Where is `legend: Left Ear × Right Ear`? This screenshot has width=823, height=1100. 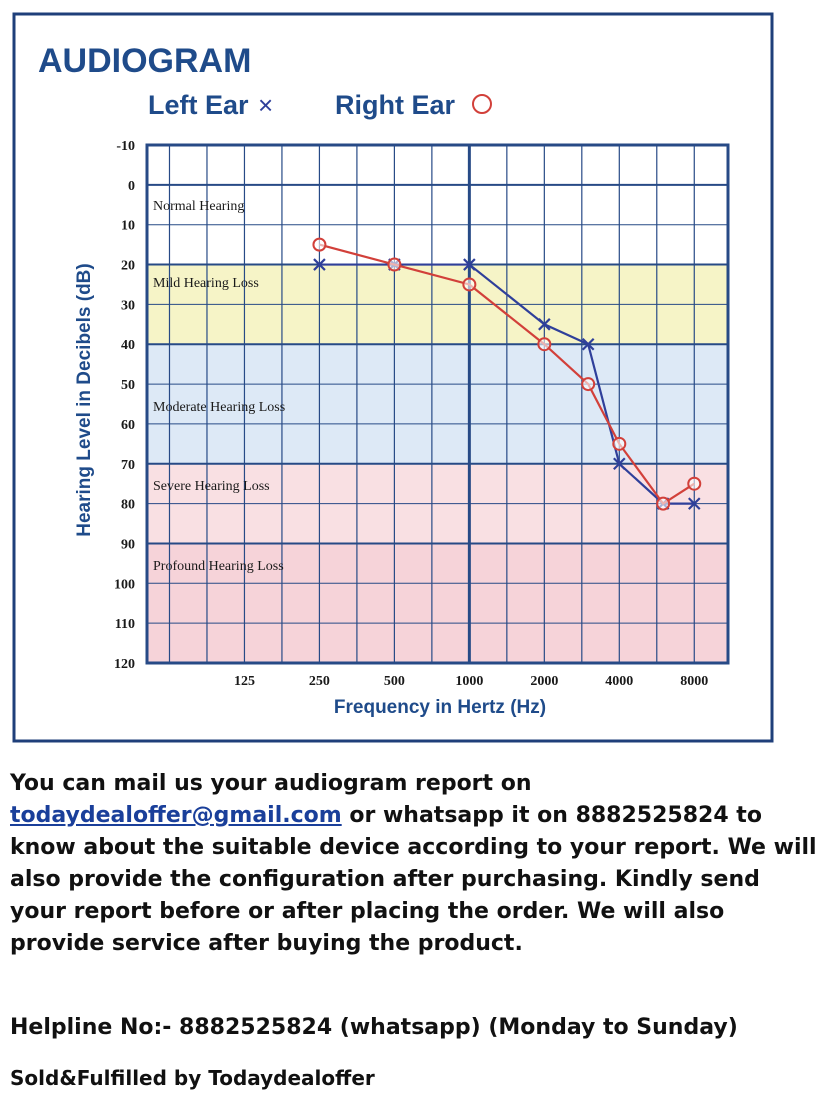
legend: Left Ear × Right Ear is located at coordinates (320, 105).